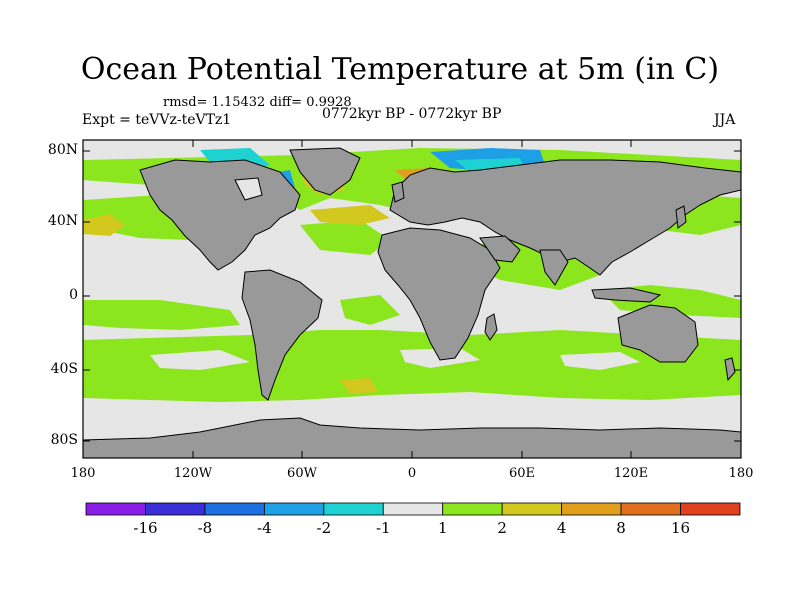 This screenshot has height=600, width=800. I want to click on colorbar-label-5: 1, so click(442, 528).